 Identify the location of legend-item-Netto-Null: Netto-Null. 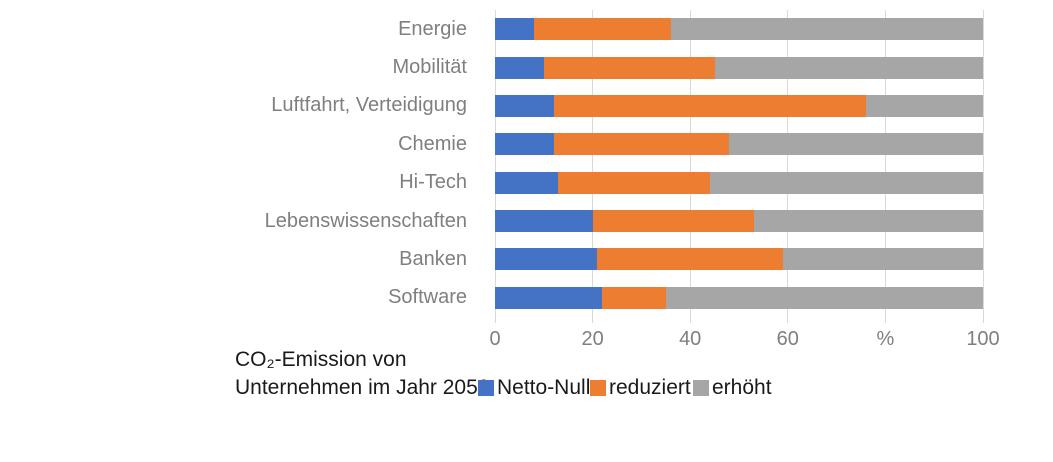
(534, 388).